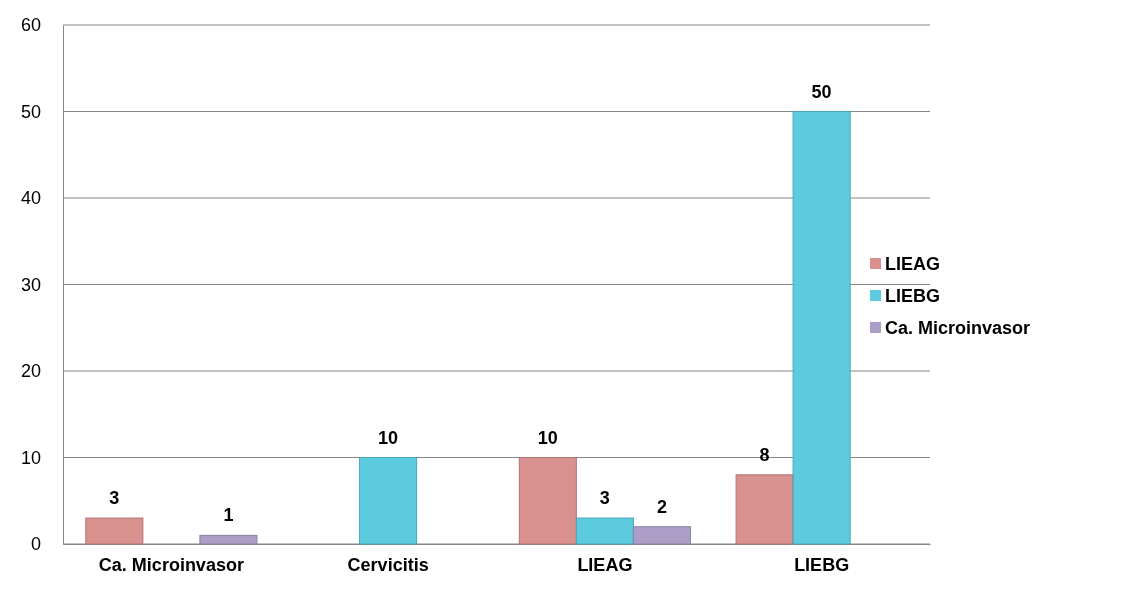 This screenshot has height=590, width=1122. I want to click on y-tick-label: 30, so click(30, 284).